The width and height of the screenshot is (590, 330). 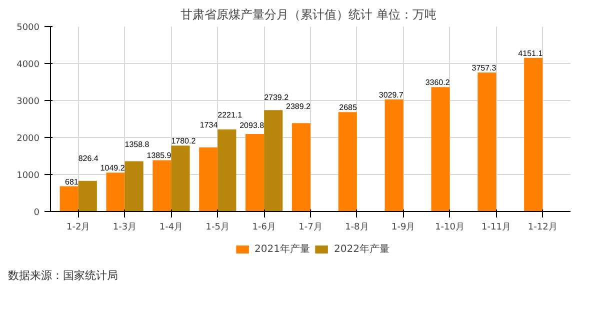 What do you see at coordinates (28, 28) in the screenshot?
I see `y-tick-label: 5000` at bounding box center [28, 28].